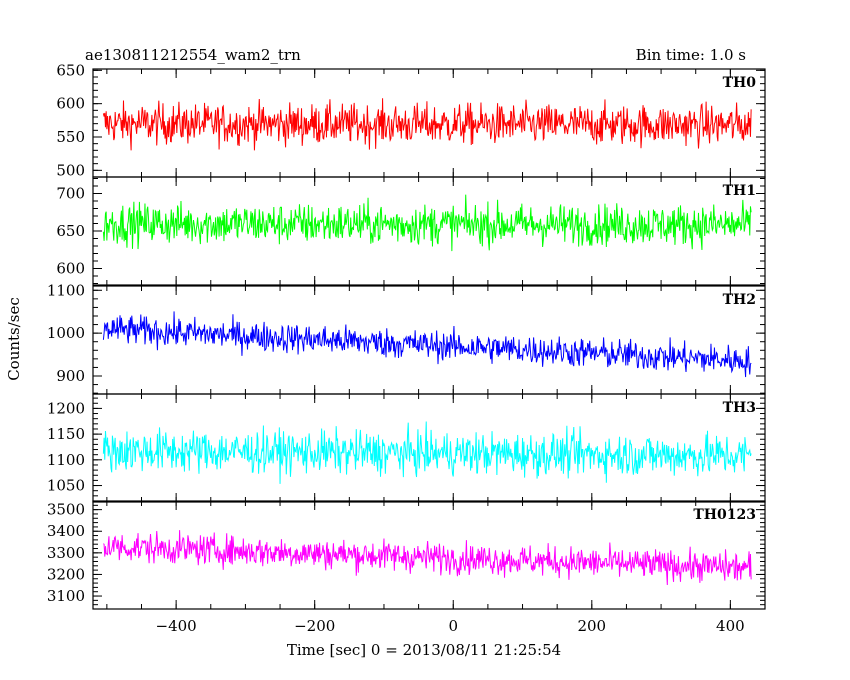 This screenshot has height=680, width=850. I want to click on x-tick-label-3: 200, so click(591, 626).